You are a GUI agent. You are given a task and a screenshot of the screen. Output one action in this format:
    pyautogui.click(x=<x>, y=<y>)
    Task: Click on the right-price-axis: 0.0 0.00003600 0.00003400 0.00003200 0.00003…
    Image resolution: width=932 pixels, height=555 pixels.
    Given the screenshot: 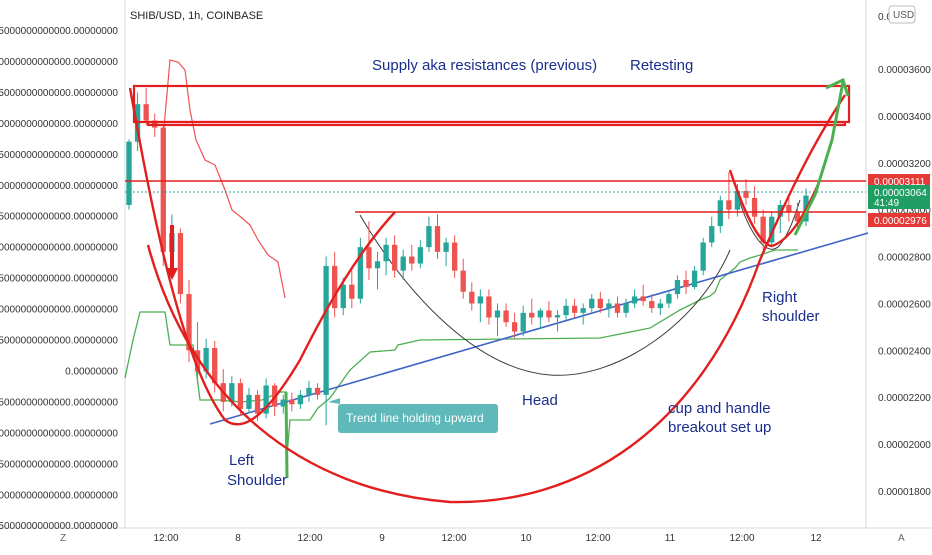 What is the action you would take?
    pyautogui.click(x=904, y=255)
    